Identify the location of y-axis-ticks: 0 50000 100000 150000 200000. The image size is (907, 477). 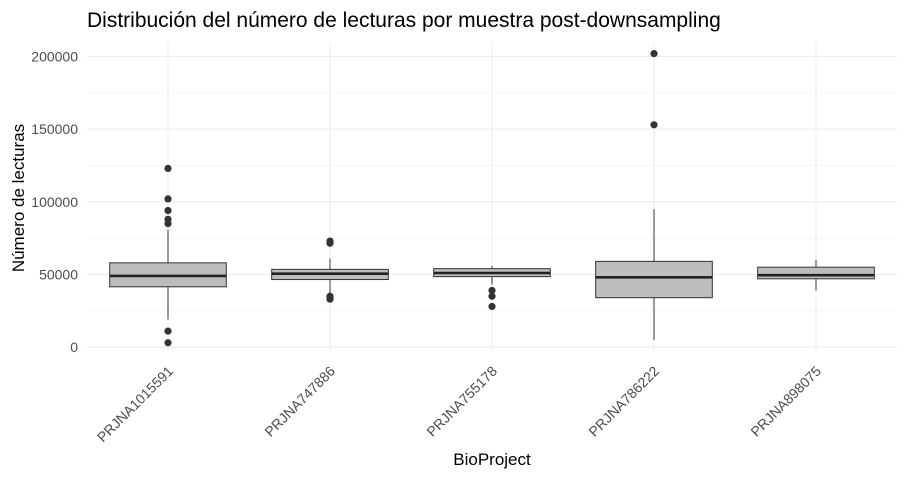
(54, 202).